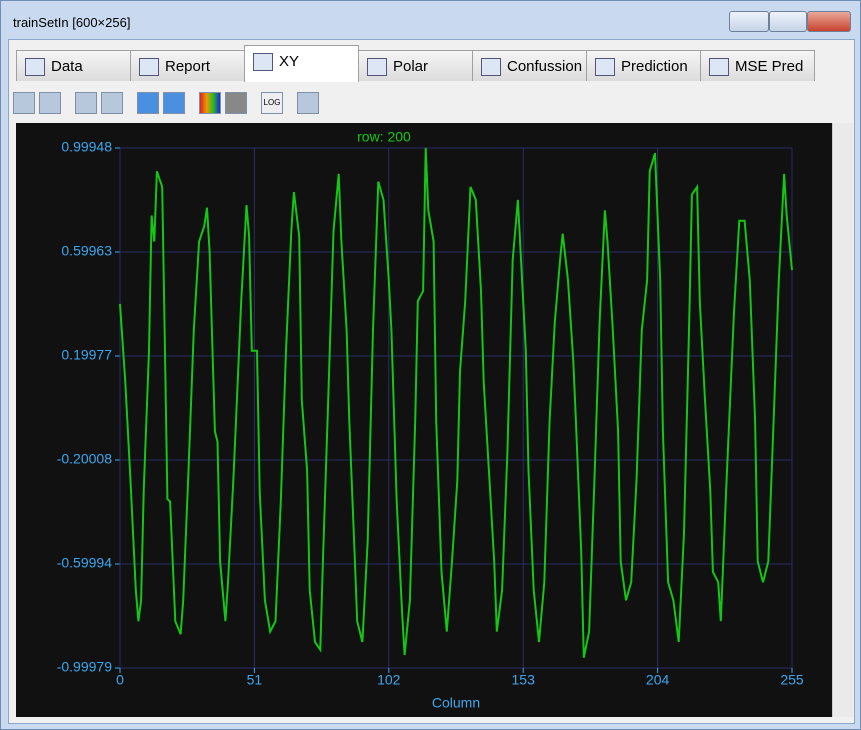  What do you see at coordinates (301, 63) in the screenshot?
I see `tab: XY` at bounding box center [301, 63].